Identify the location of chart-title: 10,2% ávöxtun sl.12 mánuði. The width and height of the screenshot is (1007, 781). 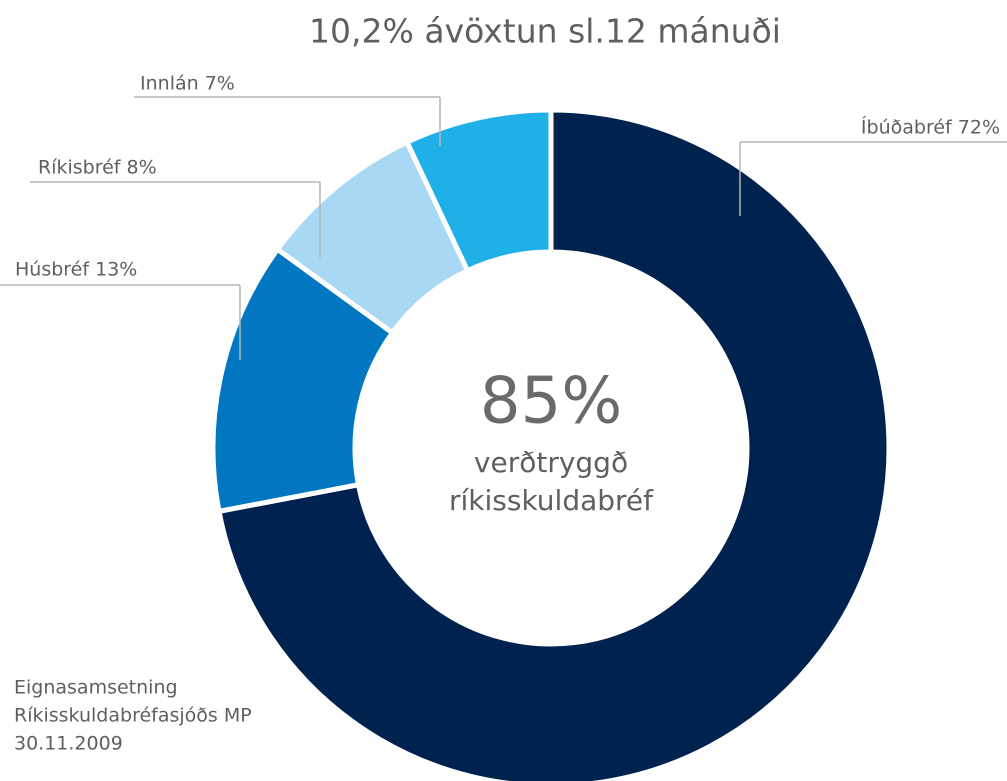
(545, 31).